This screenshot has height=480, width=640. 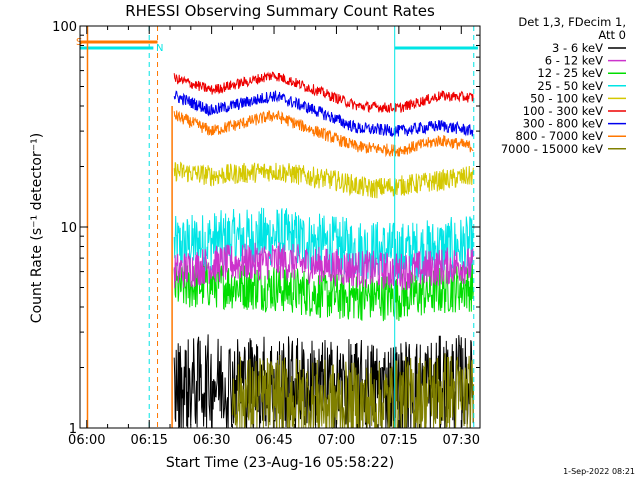 I want to click on x-tick-label: 06:00, so click(x=86, y=440).